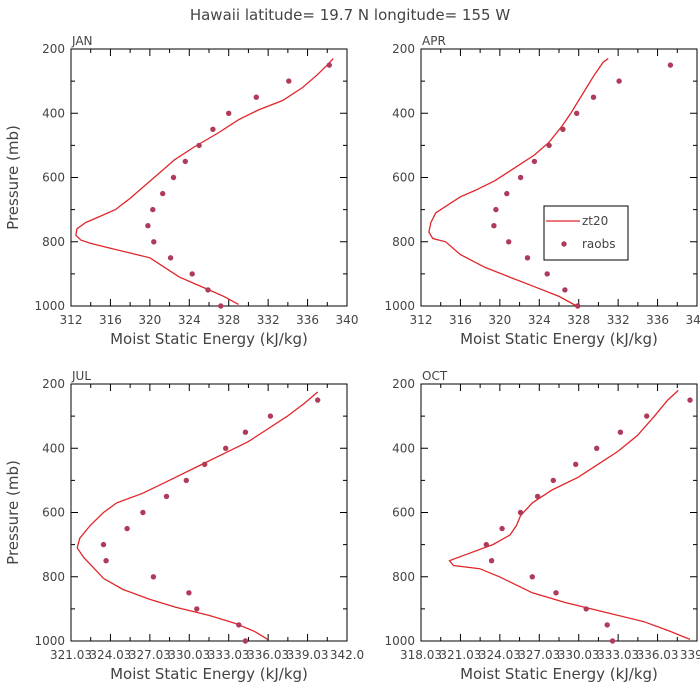 This screenshot has width=700, height=700. Describe the element at coordinates (500, 655) in the screenshot. I see `x-tick-label: 324.03` at that location.